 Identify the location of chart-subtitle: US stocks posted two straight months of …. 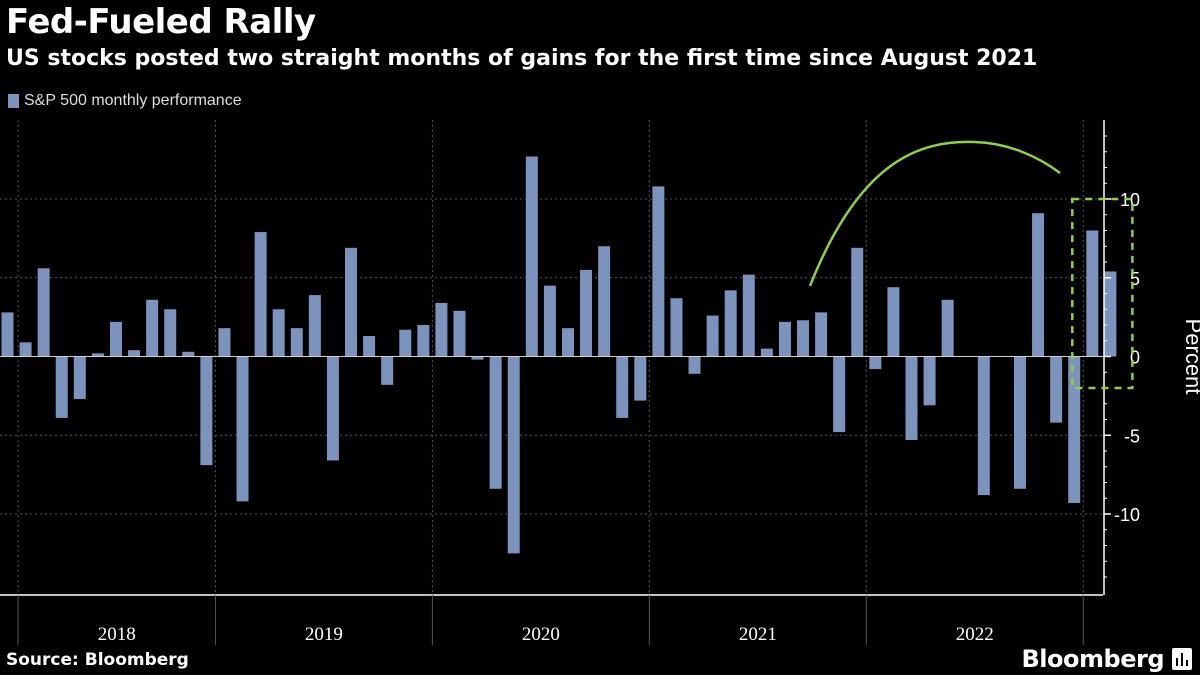
(522, 58).